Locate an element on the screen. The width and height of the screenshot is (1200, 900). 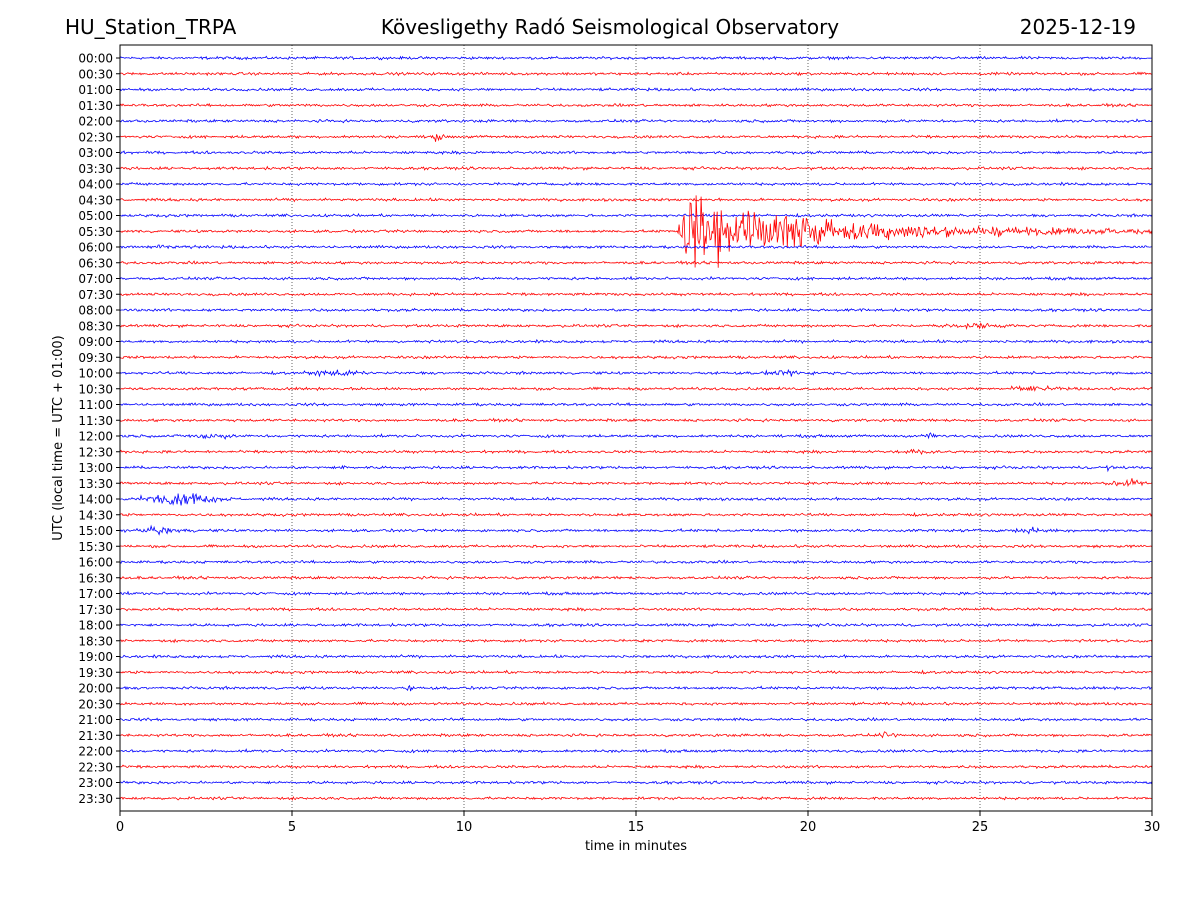
hour-label: 10:00 is located at coordinates (95, 374).